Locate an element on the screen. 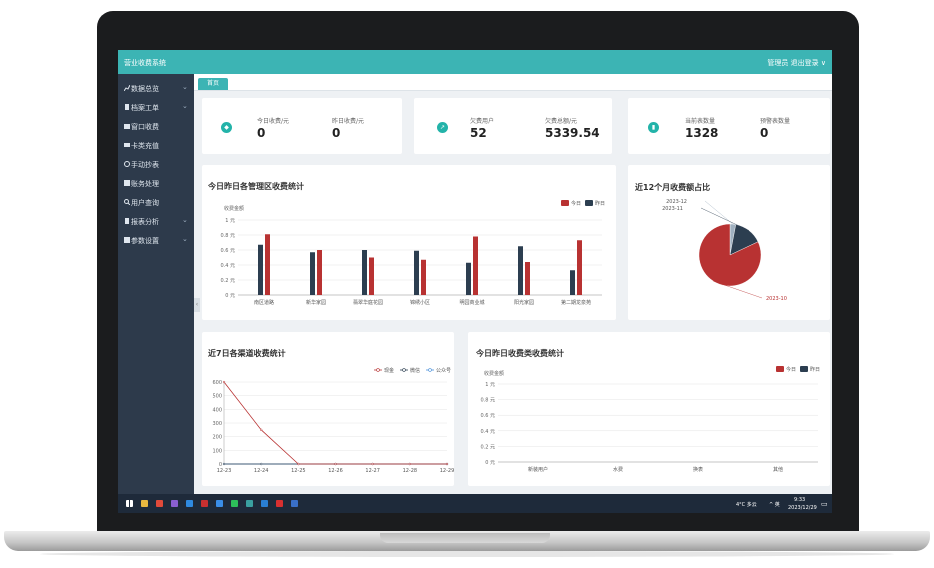  sidebar-item-cashier: 窗口收费 is located at coordinates (156, 127).